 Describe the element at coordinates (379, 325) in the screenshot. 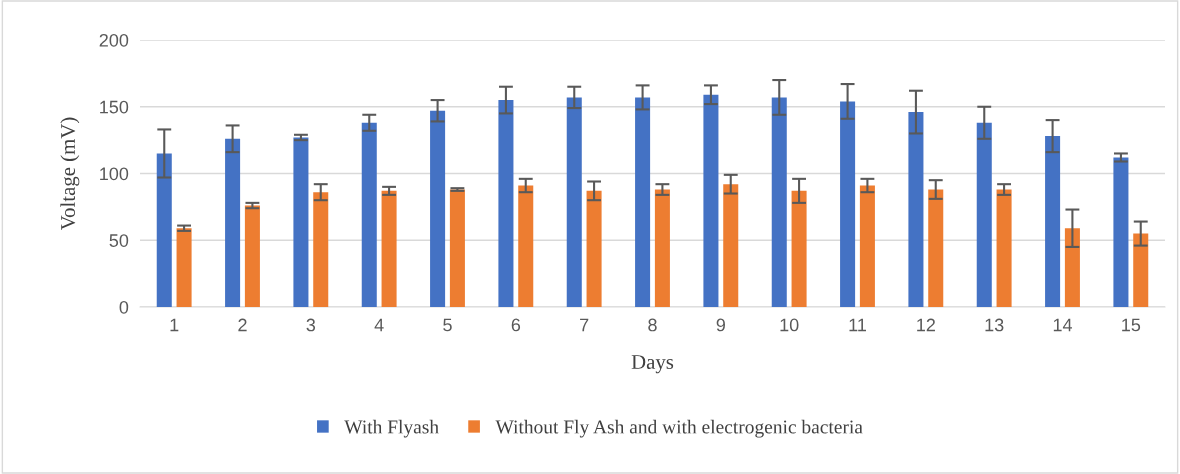

I see `x-tick-label: 4` at that location.